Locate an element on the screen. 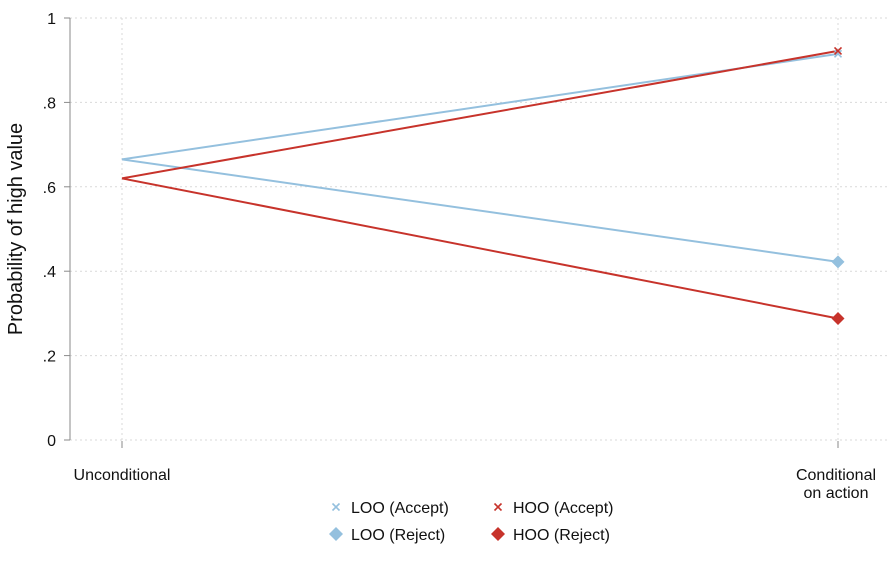 This screenshot has width=887, height=573. y-tick-label: .4 is located at coordinates (49, 272).